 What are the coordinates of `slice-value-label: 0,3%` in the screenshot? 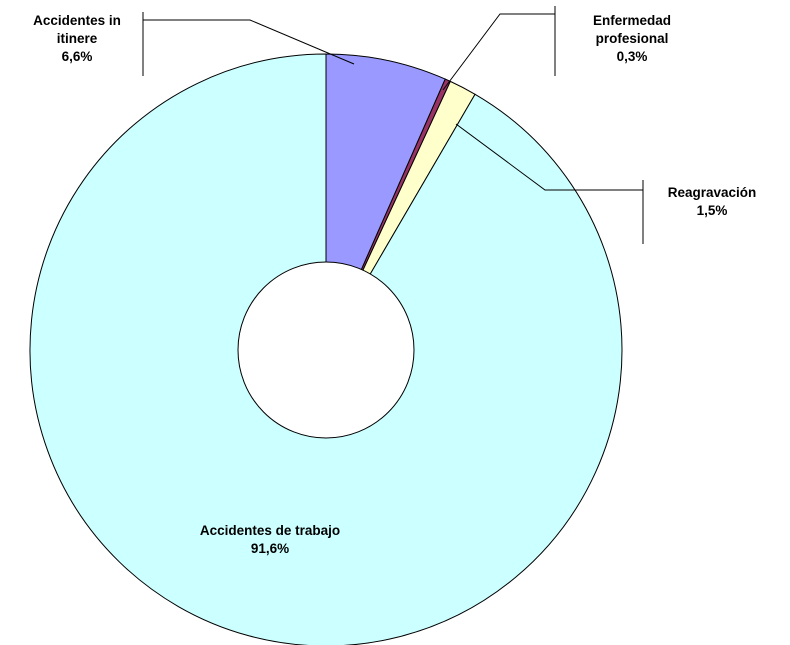 It's located at (632, 56).